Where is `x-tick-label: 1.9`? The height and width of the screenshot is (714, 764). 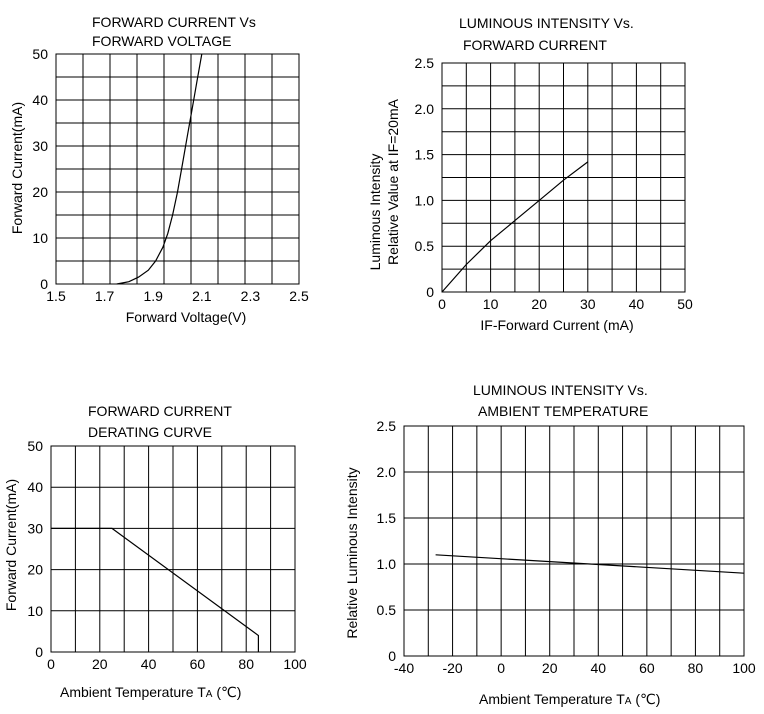
x-tick-label: 1.9 is located at coordinates (153, 296).